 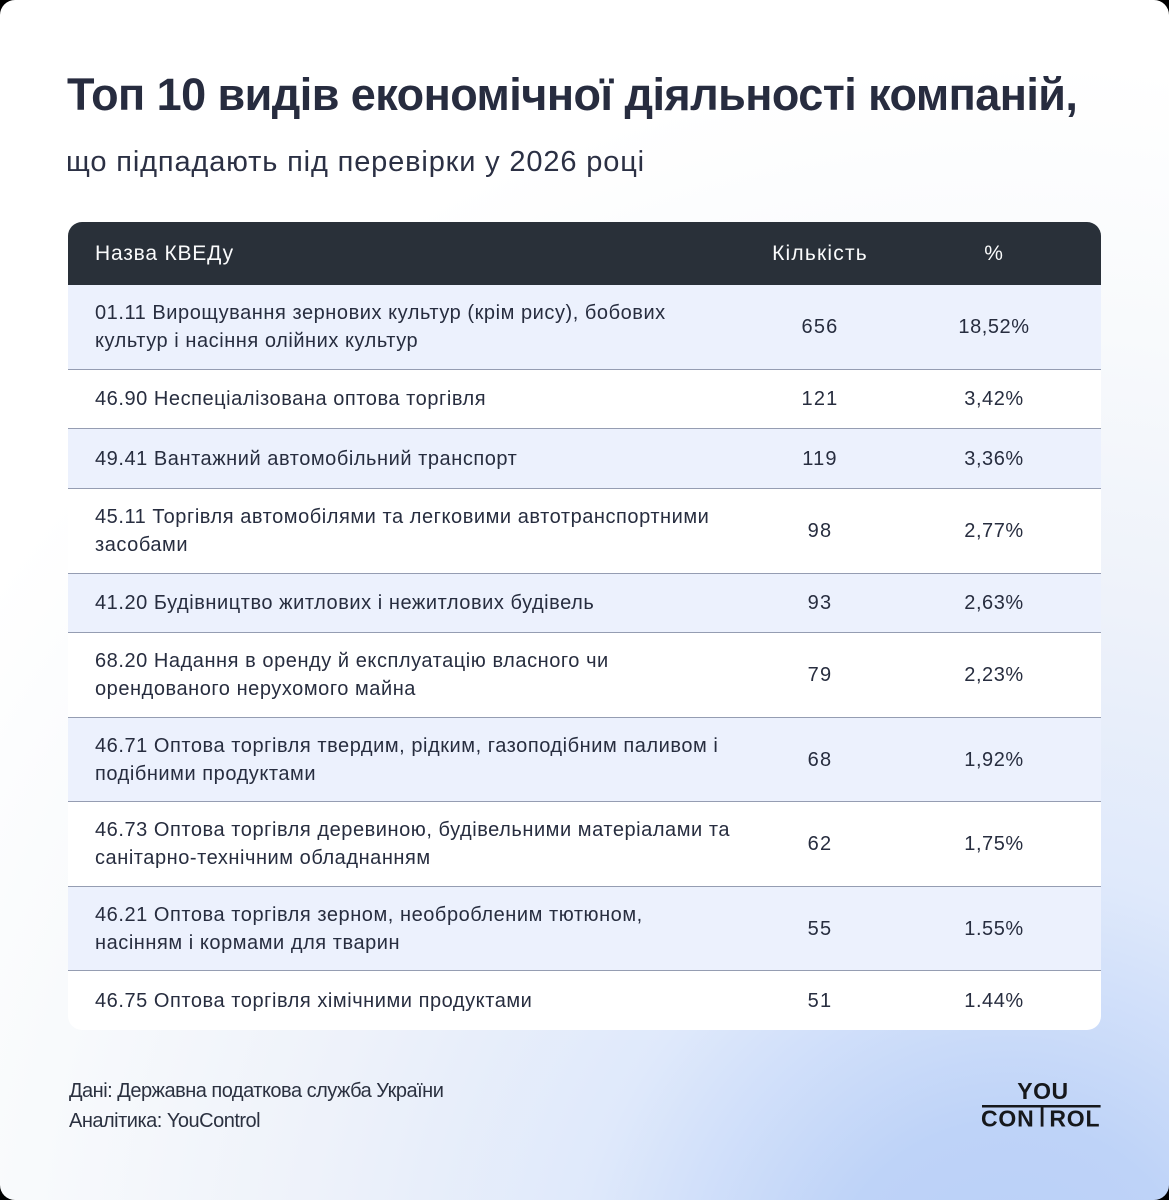 I want to click on svg-text: CON, so click(x=1008, y=1119).